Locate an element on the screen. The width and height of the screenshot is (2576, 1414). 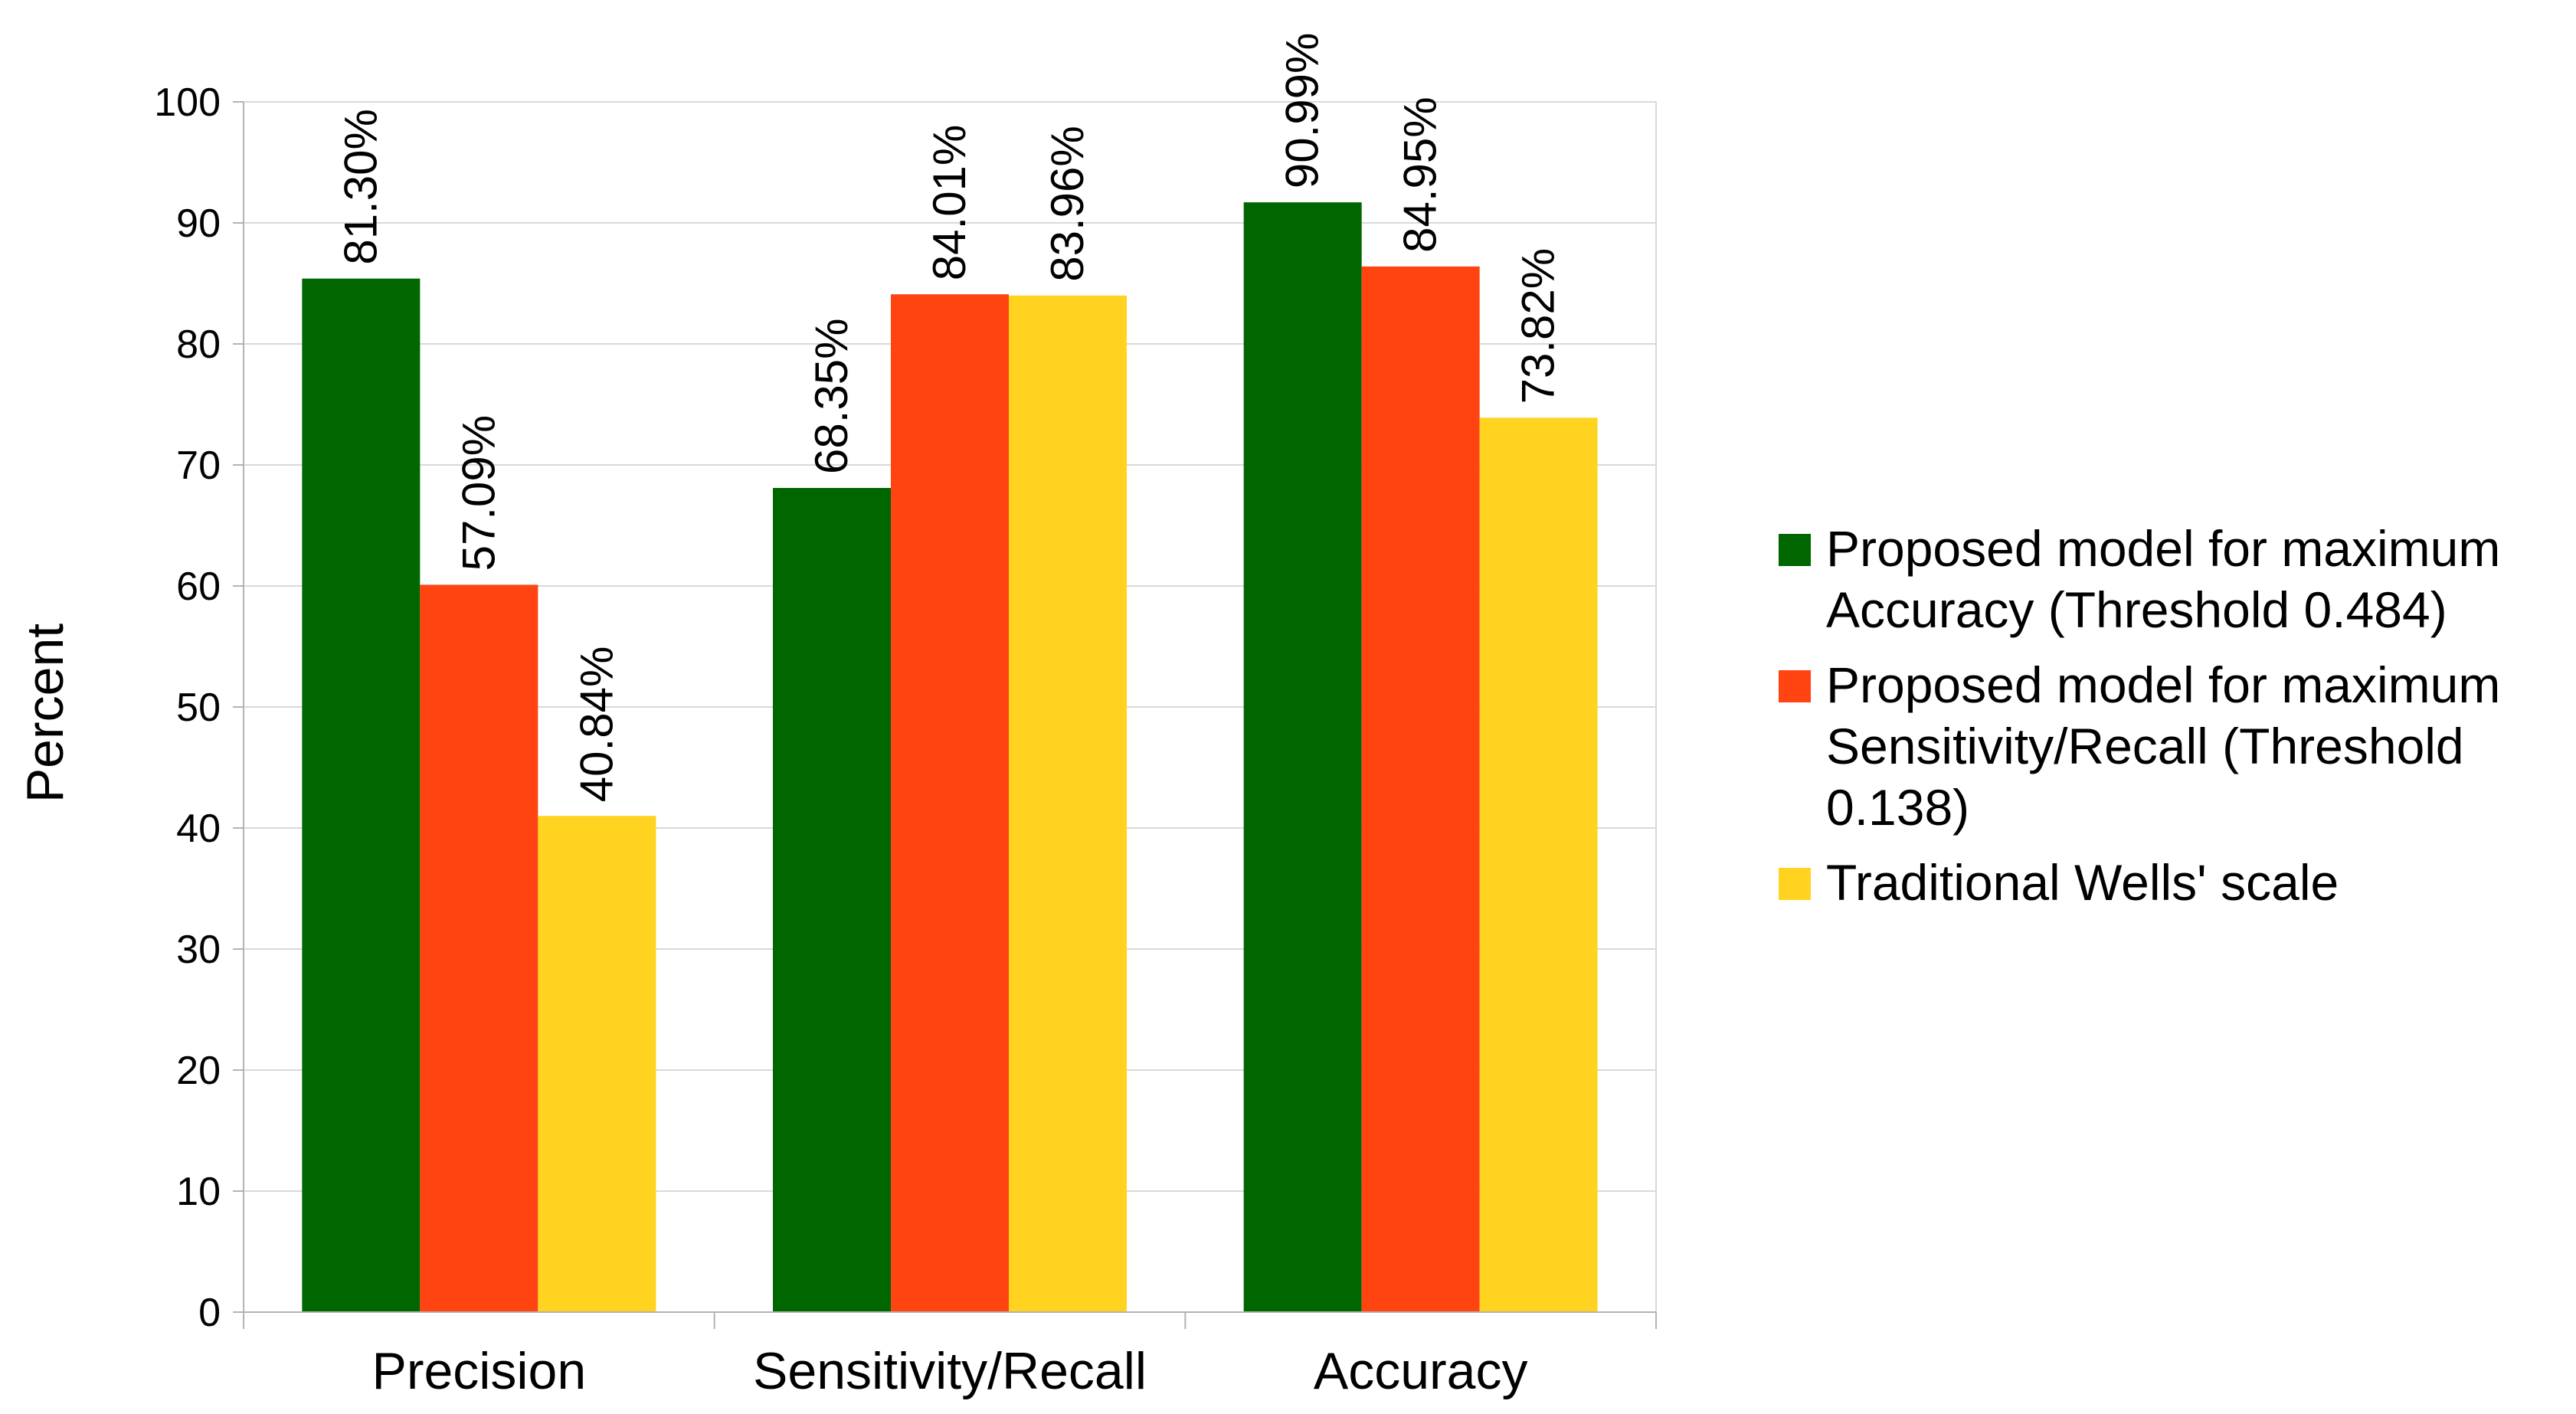
data-label: 40.84% is located at coordinates (596, 724).